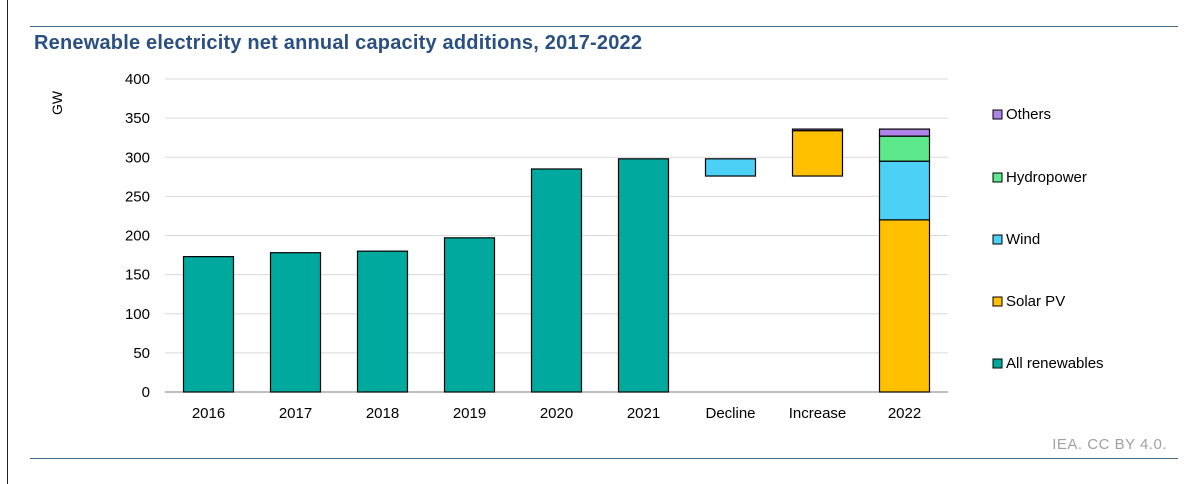 This screenshot has width=1191, height=484. Describe the element at coordinates (997, 301) in the screenshot. I see `legend-swatch-solar-pv` at that location.